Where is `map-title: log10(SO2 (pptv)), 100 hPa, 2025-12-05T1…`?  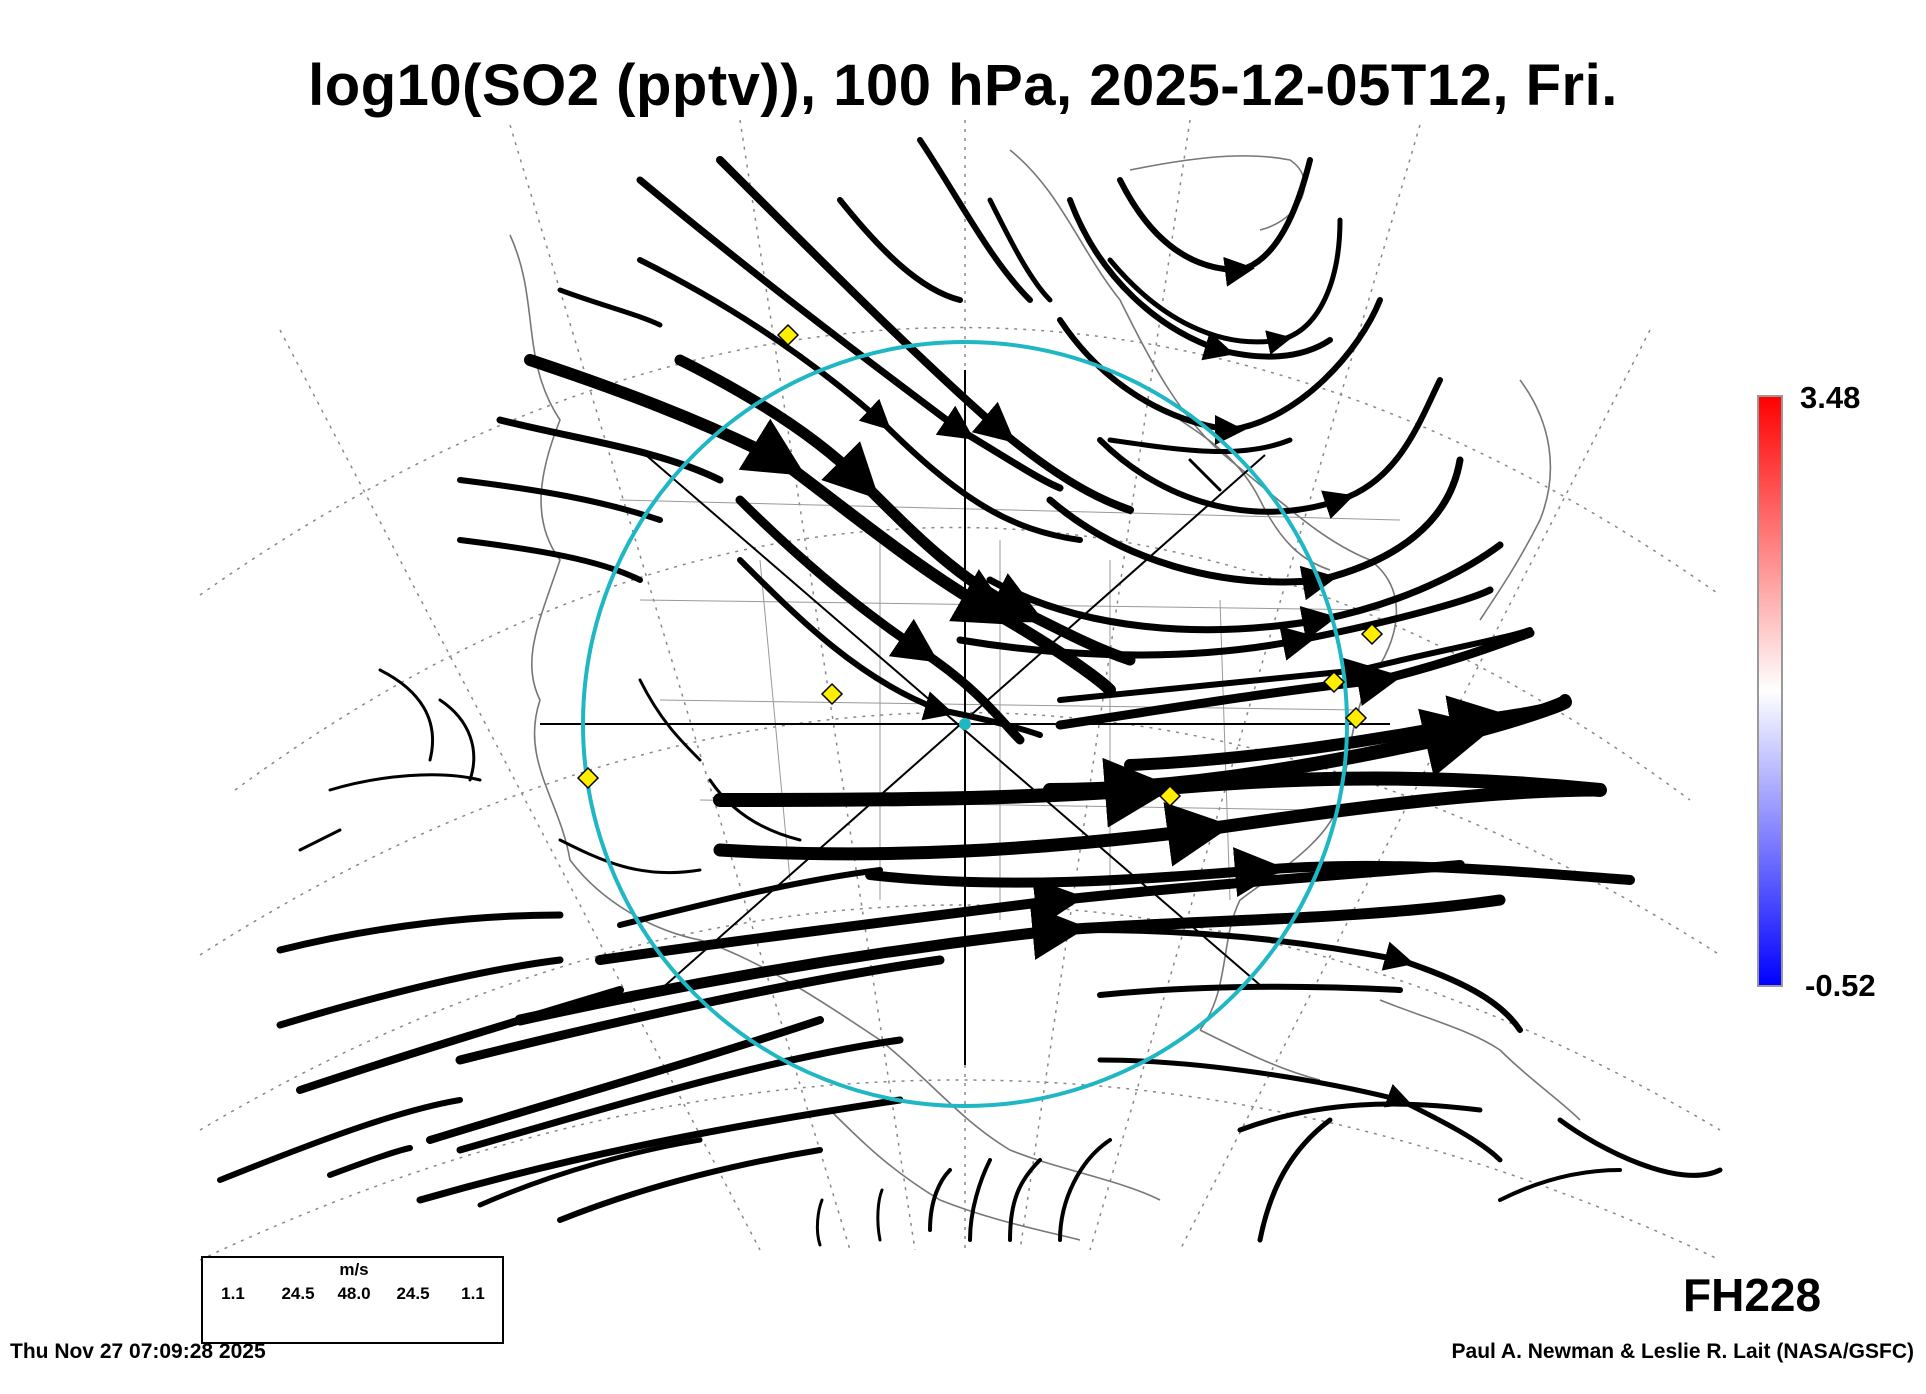 map-title: log10(SO2 (pptv)), 100 hPa, 2025-12-05T1… is located at coordinates (963, 85).